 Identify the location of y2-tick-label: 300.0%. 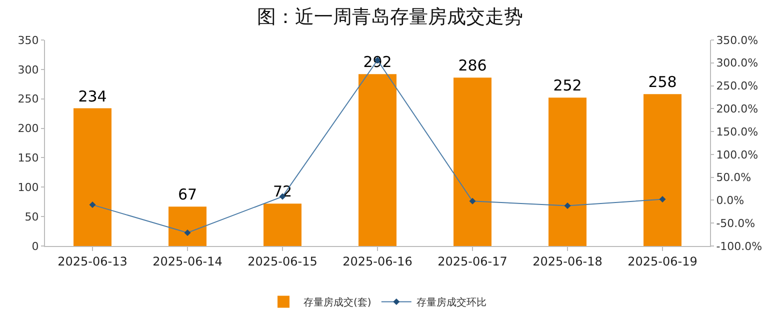
(737, 63).